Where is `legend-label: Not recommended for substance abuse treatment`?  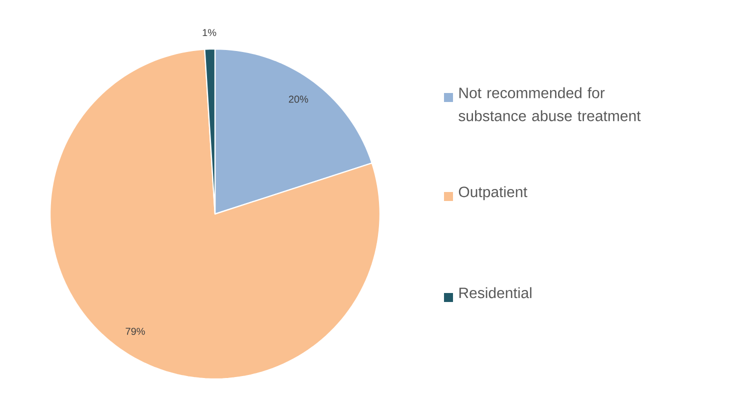
legend-label: Not recommended for substance abuse treatment is located at coordinates (549, 104).